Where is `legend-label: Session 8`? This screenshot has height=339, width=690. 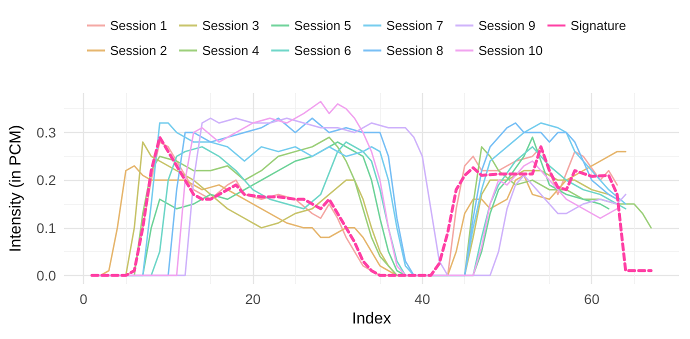
legend-label: Session 8 is located at coordinates (415, 50).